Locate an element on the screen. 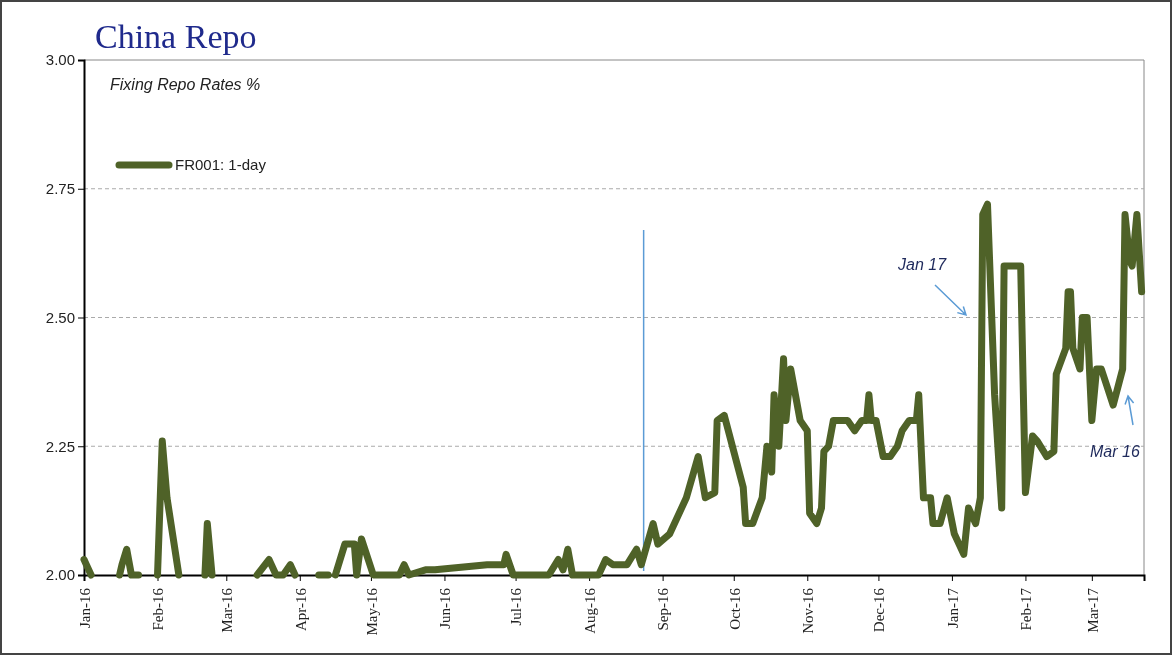 This screenshot has width=1172, height=655. x-tick-label: Oct-16 is located at coordinates (734, 608).